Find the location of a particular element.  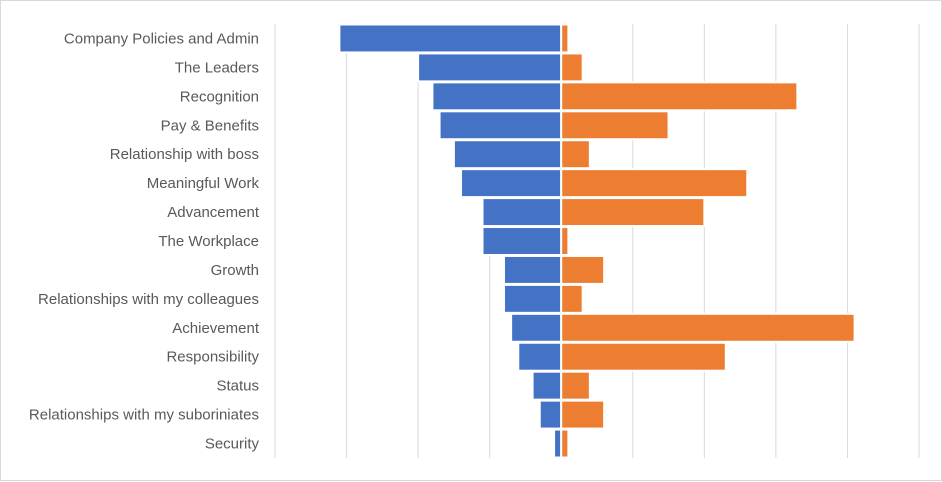

category-label: Achievement is located at coordinates (216, 328).